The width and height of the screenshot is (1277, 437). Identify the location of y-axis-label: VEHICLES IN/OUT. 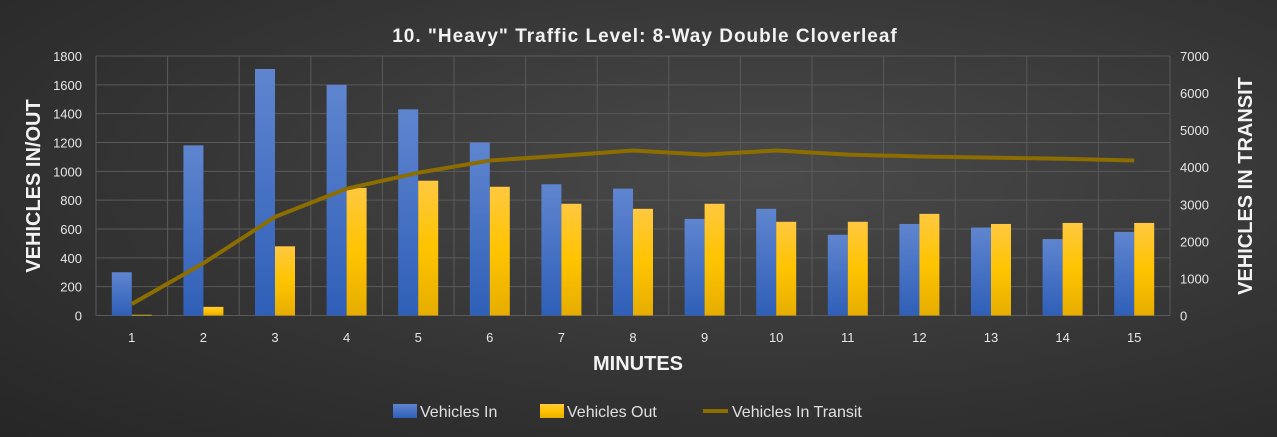
(34, 185).